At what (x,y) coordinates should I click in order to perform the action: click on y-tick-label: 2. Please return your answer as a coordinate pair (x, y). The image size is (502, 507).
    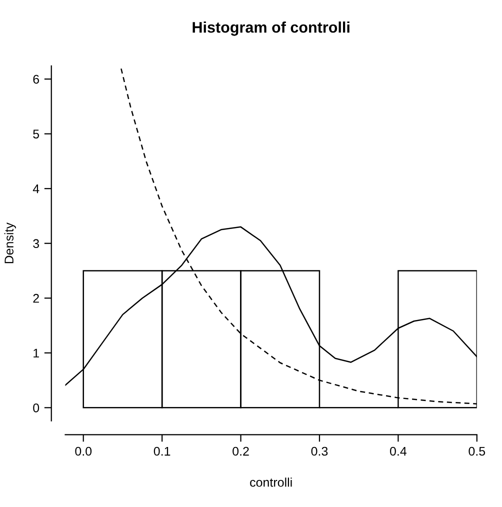
    Looking at the image, I should click on (36, 298).